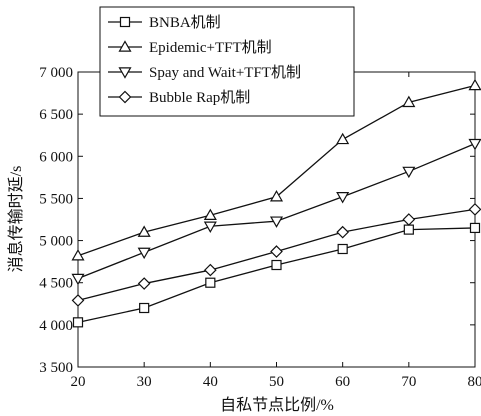  I want to click on x-tick-label: 30, so click(144, 382).